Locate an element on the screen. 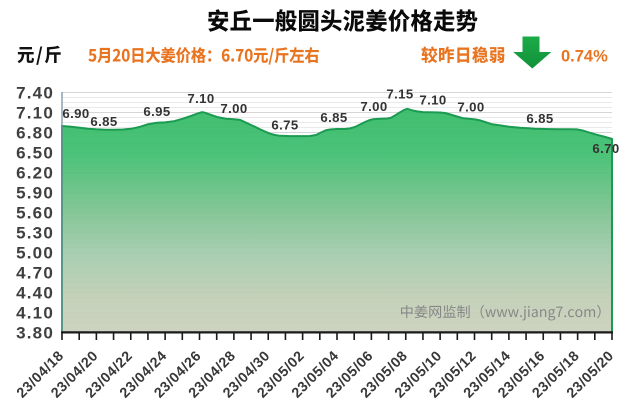  svg-text: 5.90 is located at coordinates (35, 193).